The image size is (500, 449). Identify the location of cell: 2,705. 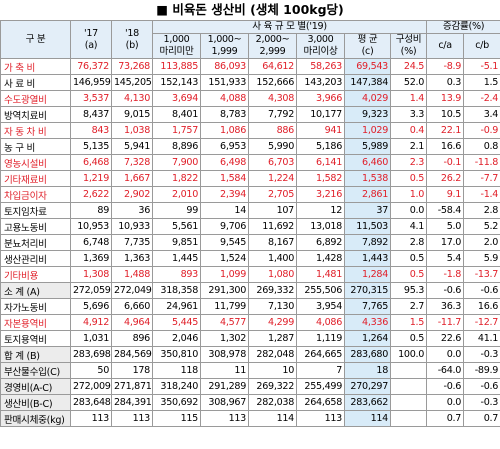
(272, 194).